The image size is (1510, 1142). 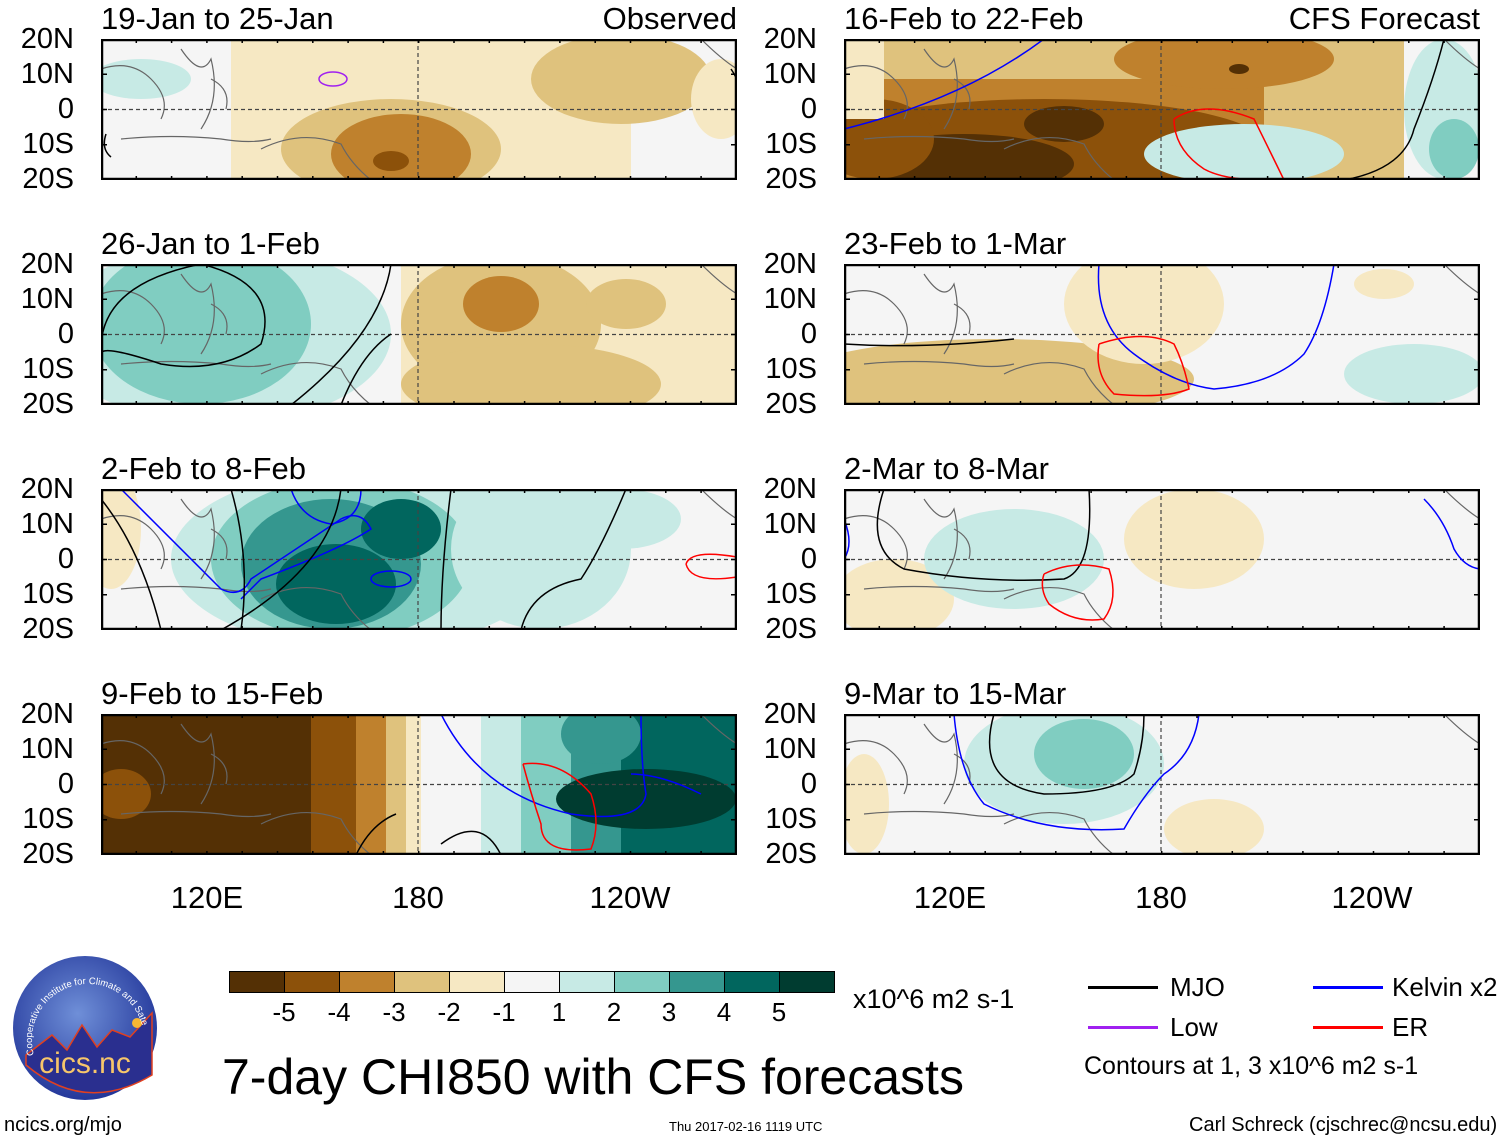 I want to click on legend-low-line, so click(x=1123, y=1027).